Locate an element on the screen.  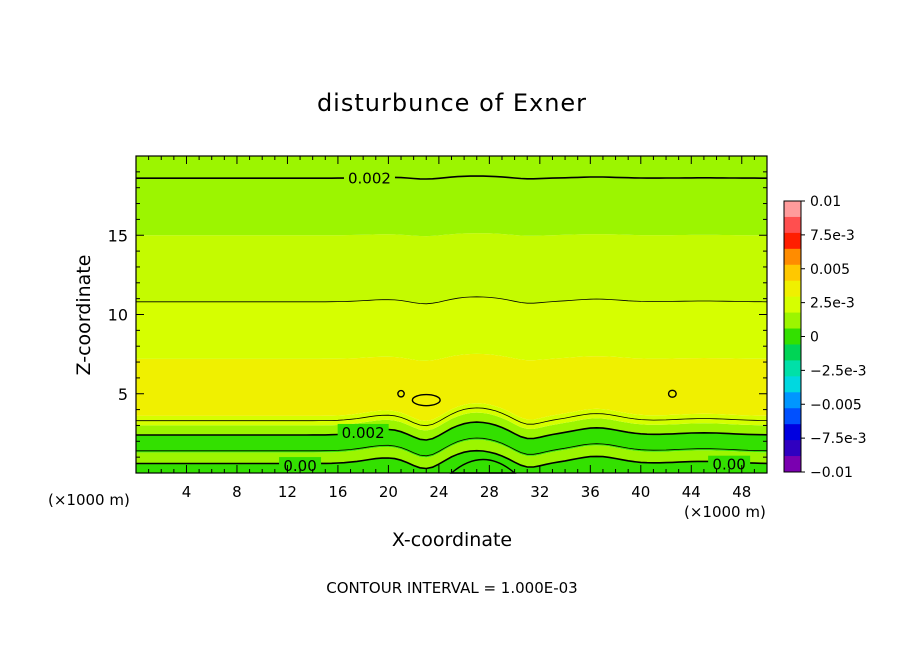
colorbar-label: 0.01 is located at coordinates (825, 202).